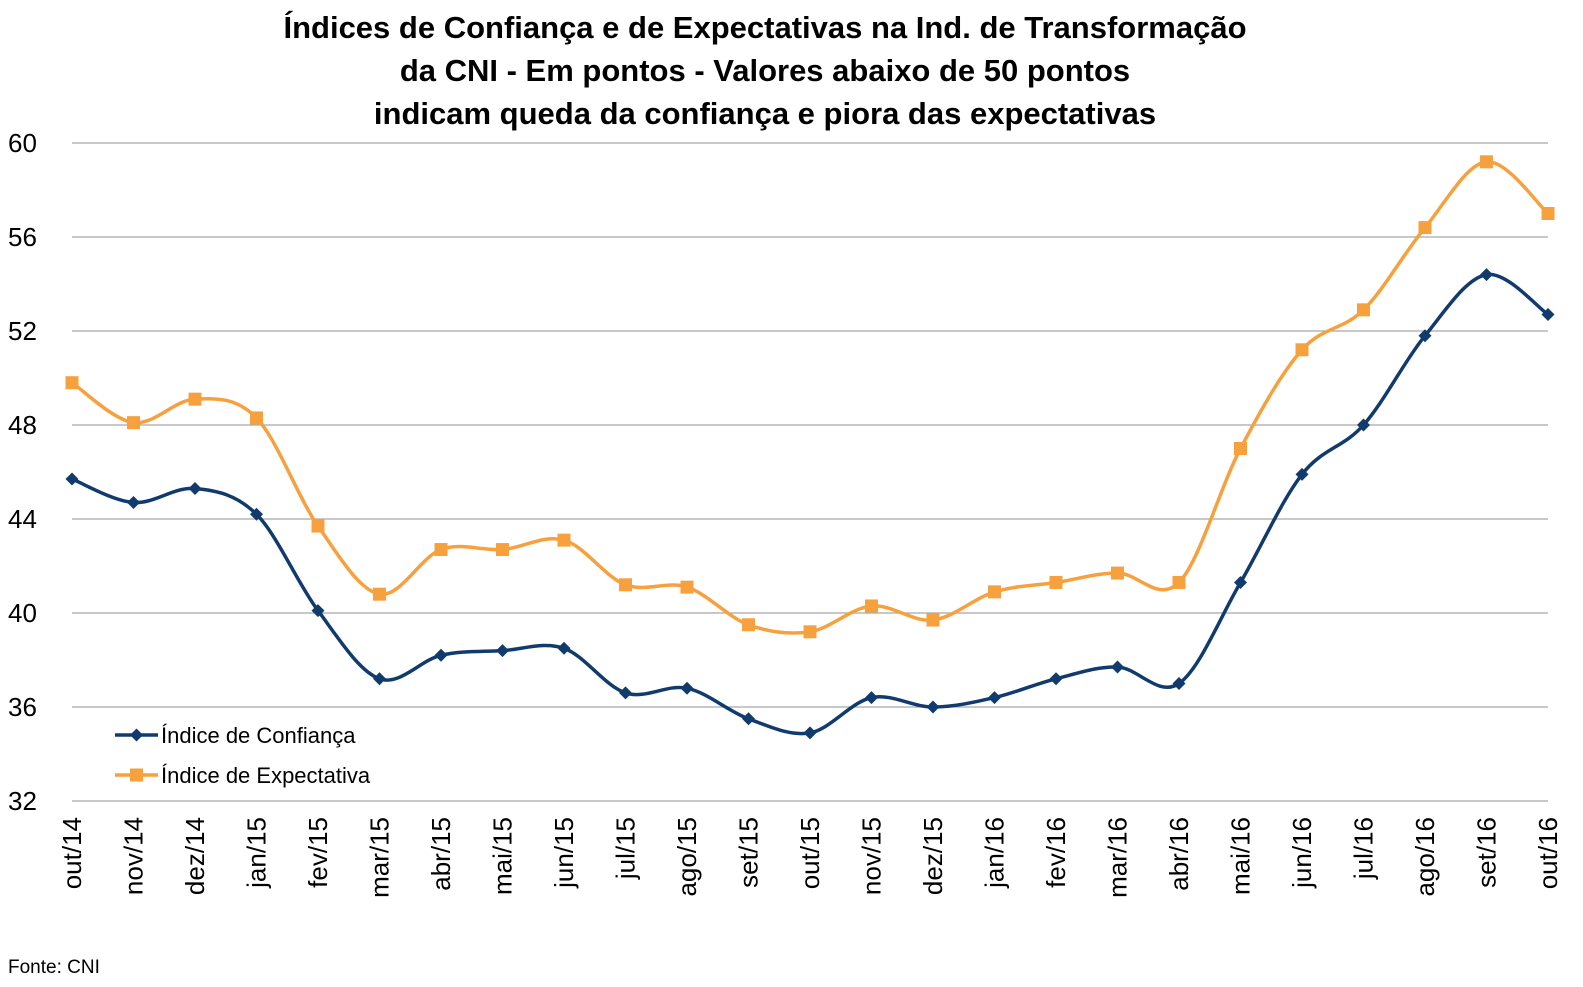 Image resolution: width=1583 pixels, height=987 pixels. I want to click on legend-entry: Índice de Confiança, so click(235, 735).